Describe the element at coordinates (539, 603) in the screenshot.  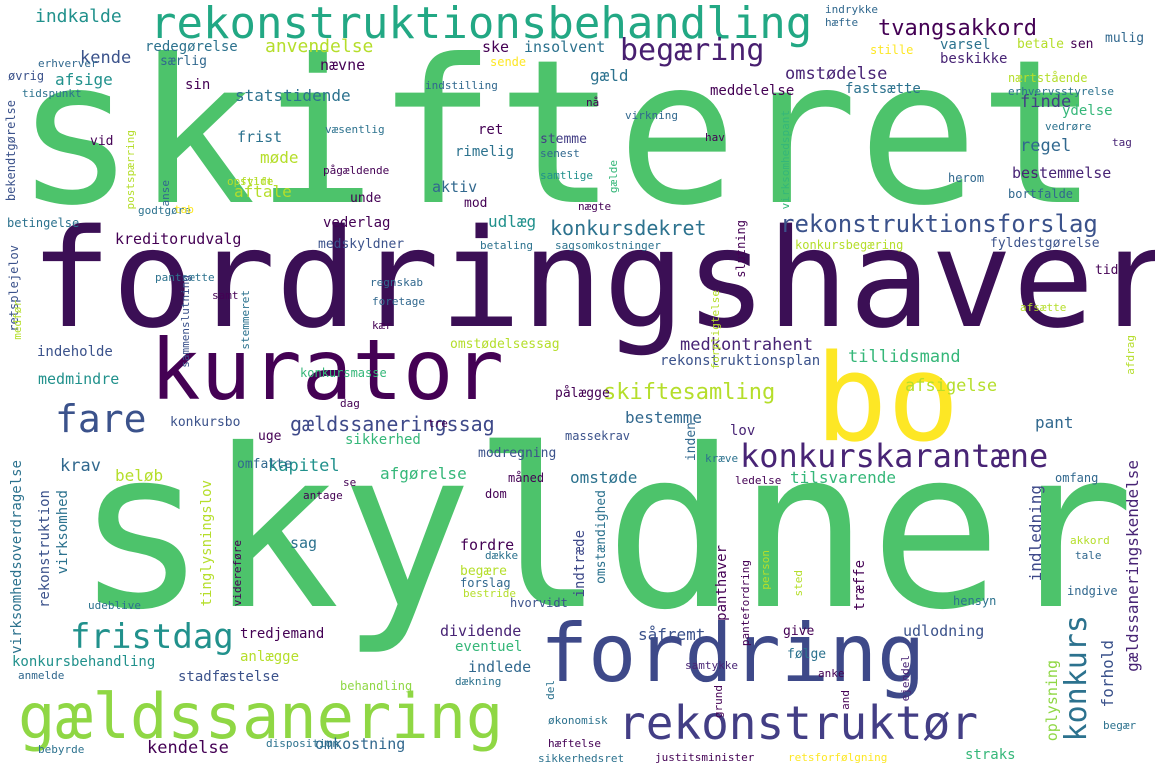
I see `word: hvorvidt` at that location.